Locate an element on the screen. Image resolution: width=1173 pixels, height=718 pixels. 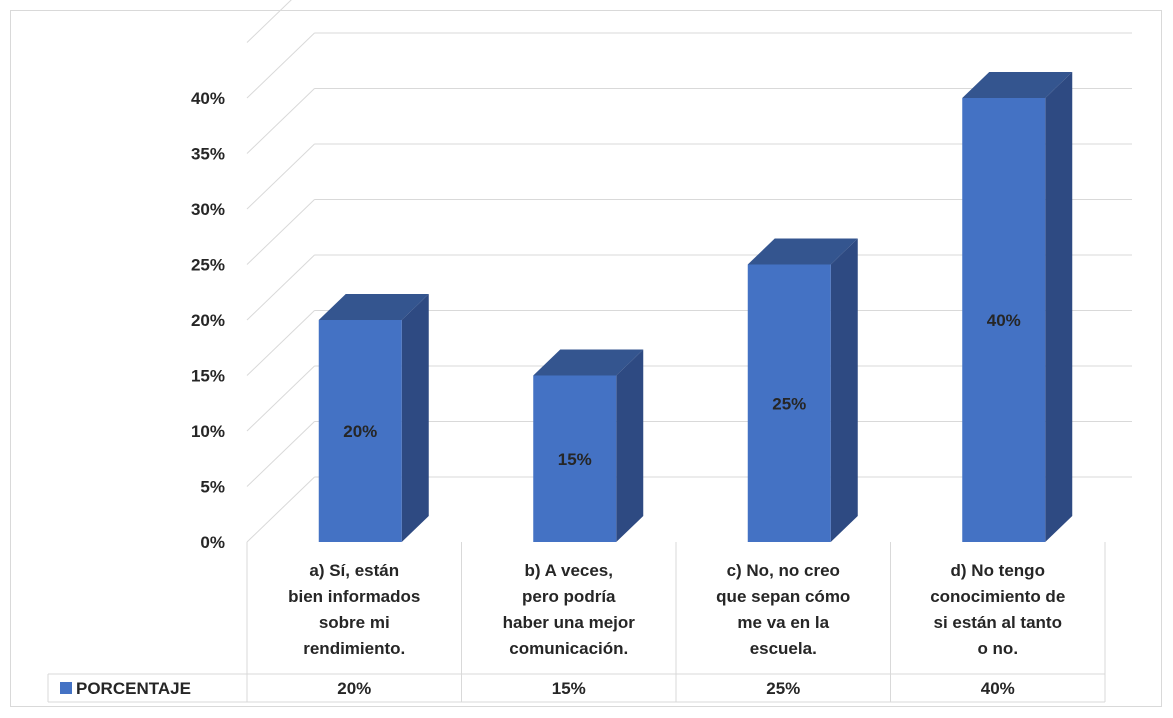
y-tick-label: 20% is located at coordinates (208, 320).